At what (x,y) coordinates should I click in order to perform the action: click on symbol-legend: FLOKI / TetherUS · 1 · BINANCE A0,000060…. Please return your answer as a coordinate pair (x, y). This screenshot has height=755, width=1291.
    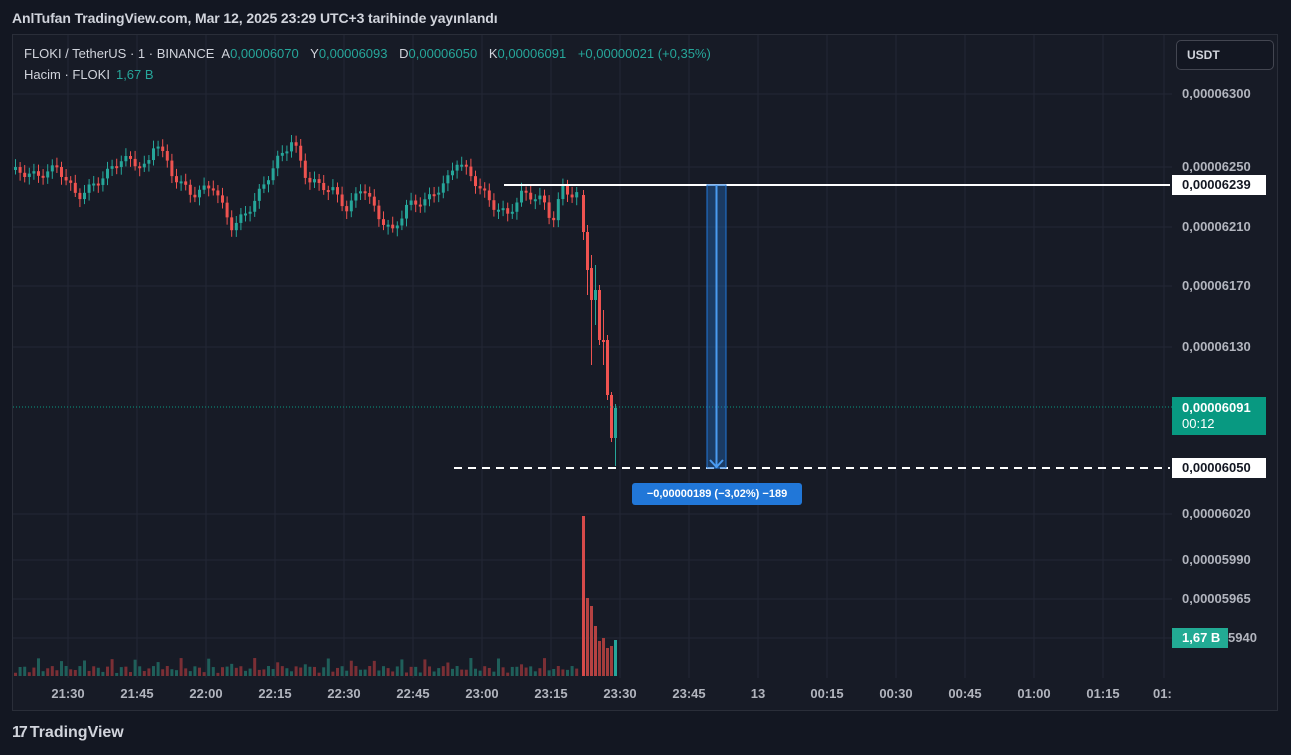
    Looking at the image, I should click on (371, 53).